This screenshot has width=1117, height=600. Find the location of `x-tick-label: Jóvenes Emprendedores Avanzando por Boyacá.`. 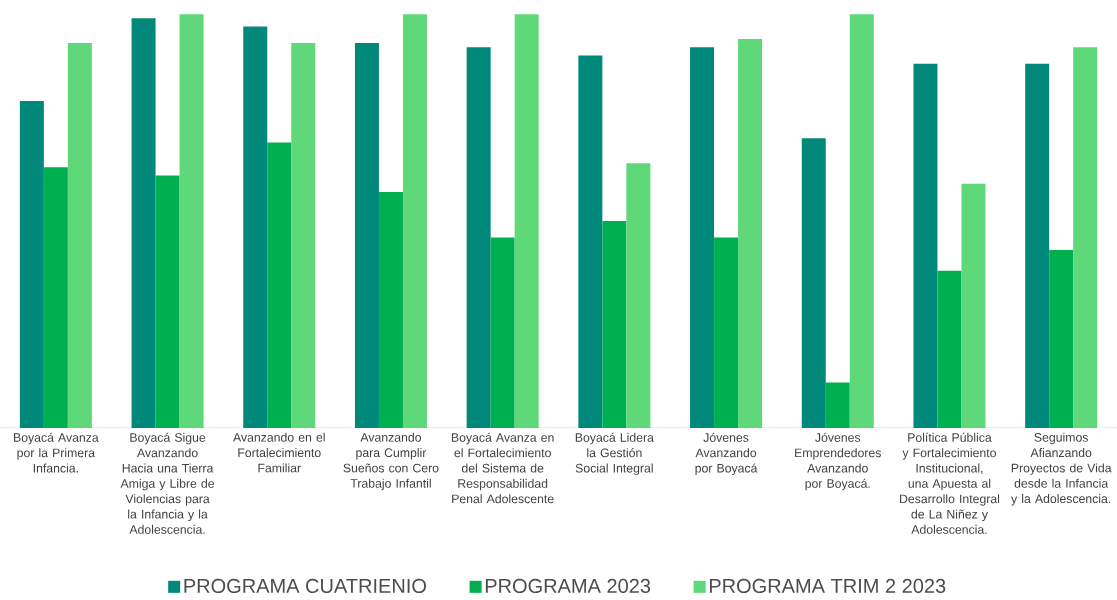

x-tick-label: Jóvenes Emprendedores Avanzando por Boyacá. is located at coordinates (838, 461).